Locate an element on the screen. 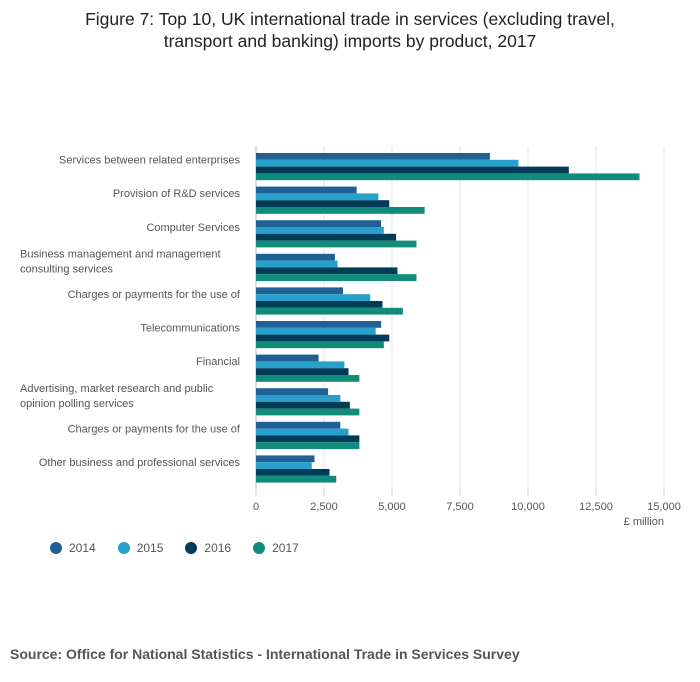  legend-label: 2015 is located at coordinates (150, 548).